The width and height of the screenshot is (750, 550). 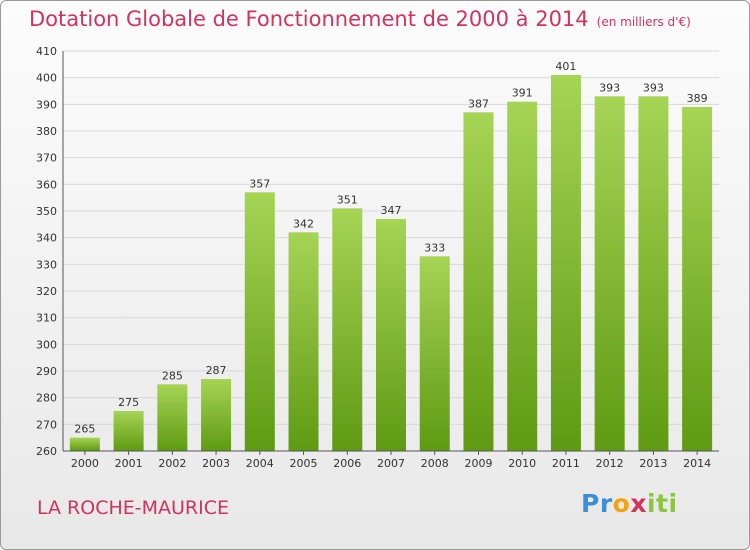 What do you see at coordinates (46, 51) in the screenshot?
I see `y-tick-label: 410` at bounding box center [46, 51].